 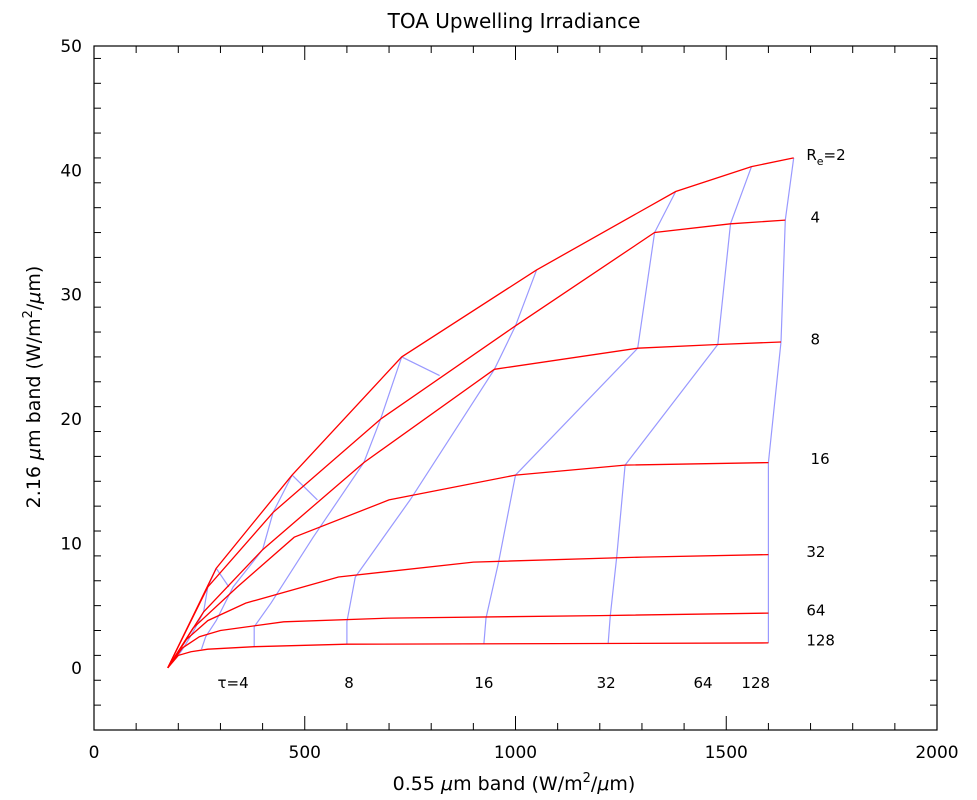 What do you see at coordinates (726, 753) in the screenshot?
I see `x-tick-label: 1500` at bounding box center [726, 753].